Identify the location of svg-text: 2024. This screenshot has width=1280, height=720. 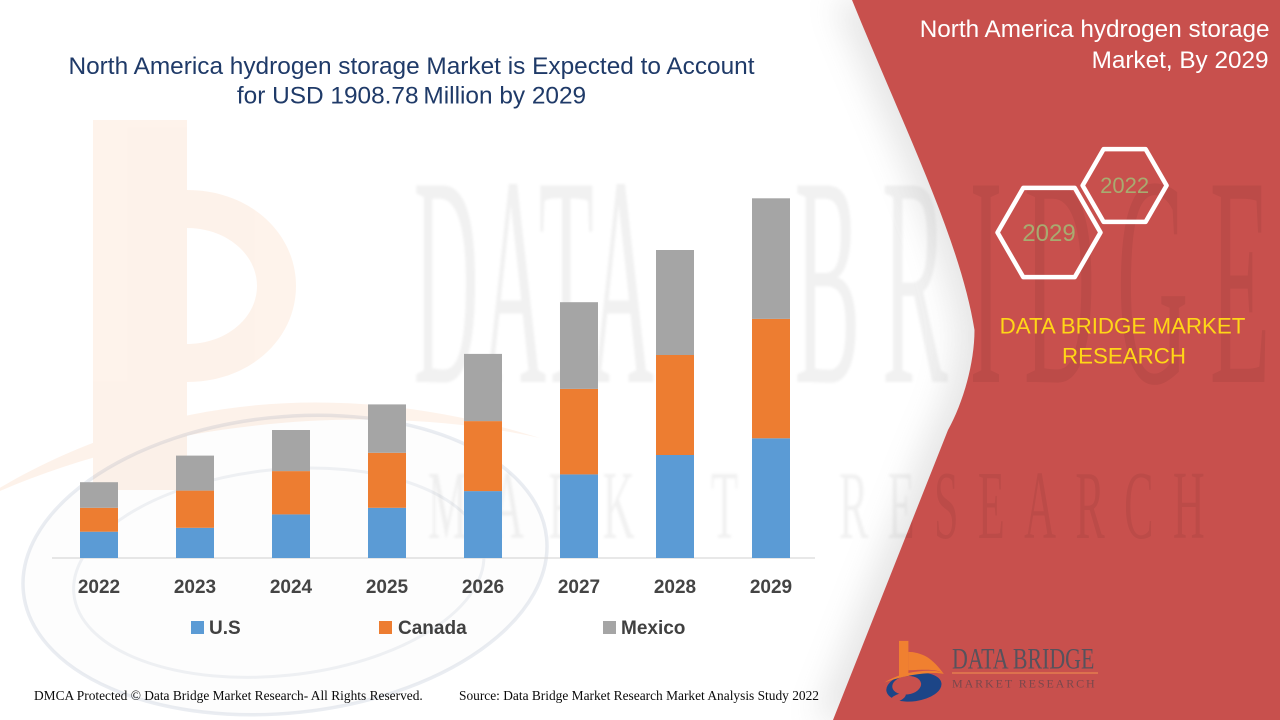
(291, 587).